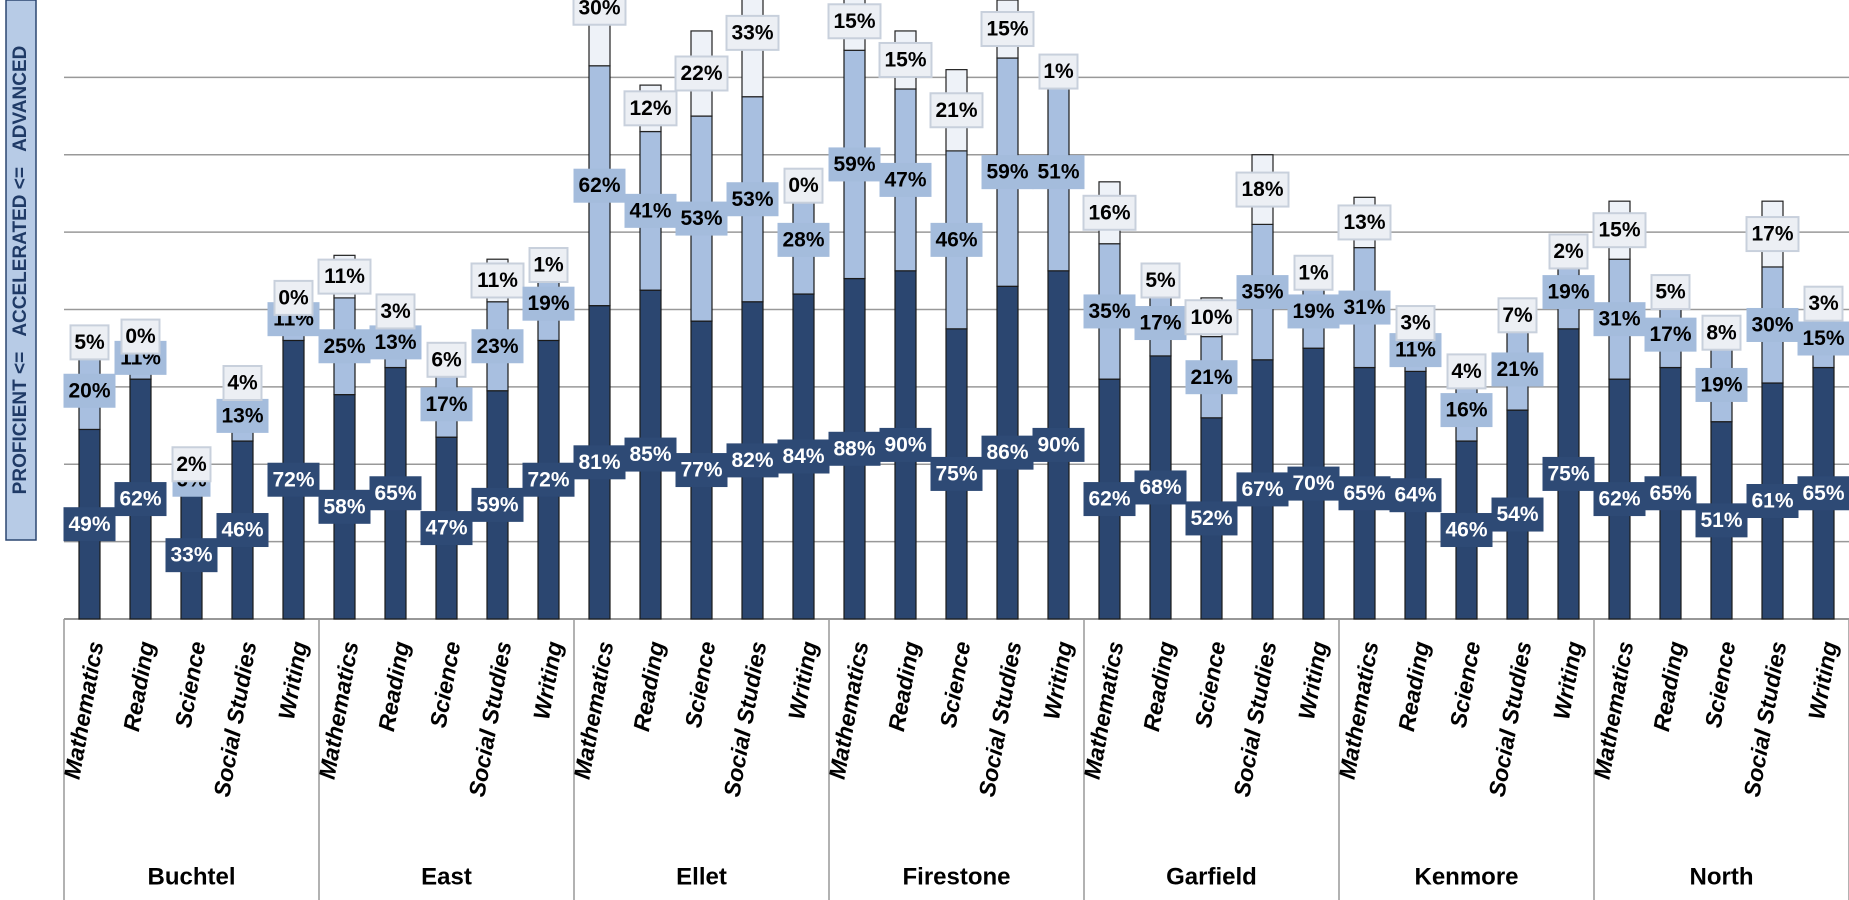 The image size is (1849, 900). Describe the element at coordinates (1722, 876) in the screenshot. I see `group-label: North` at that location.